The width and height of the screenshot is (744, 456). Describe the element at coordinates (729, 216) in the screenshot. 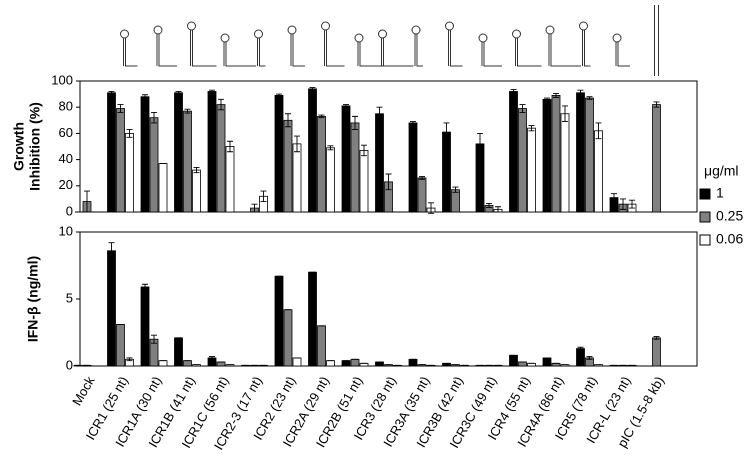

I see `legend-label: 0.25` at that location.